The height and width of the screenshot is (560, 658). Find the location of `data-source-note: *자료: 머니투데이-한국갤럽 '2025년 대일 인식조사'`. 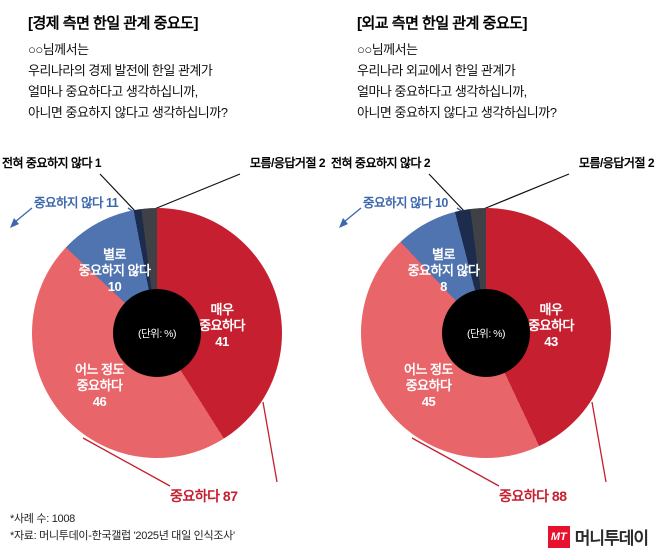

data-source-note: *자료: 머니투데이-한국갤럽 '2025년 대일 인식조사' is located at coordinates (122, 536).